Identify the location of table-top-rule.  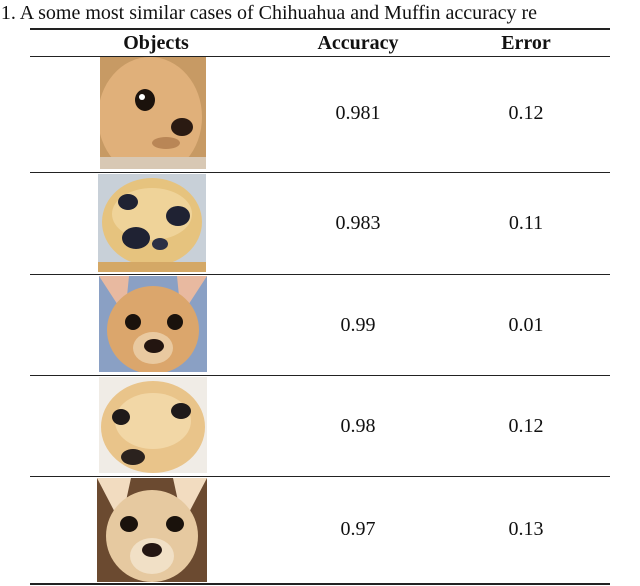
(320, 29).